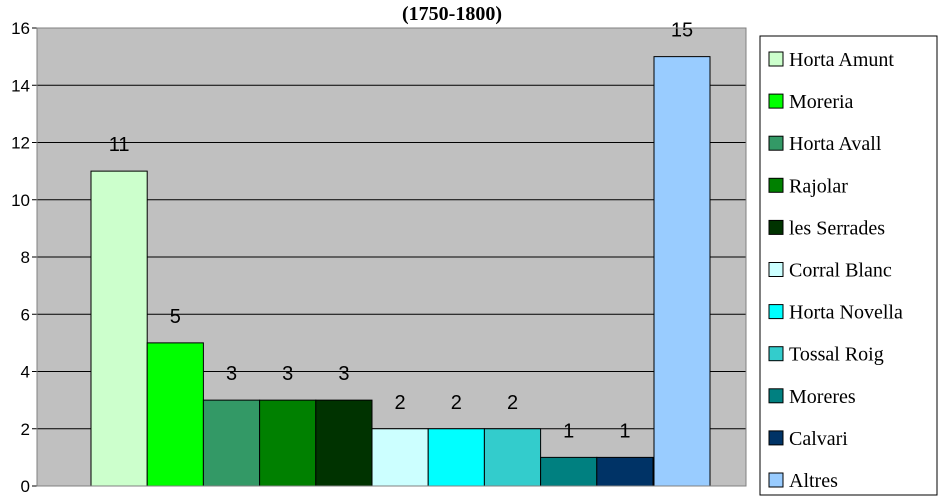 Image resolution: width=942 pixels, height=496 pixels. Describe the element at coordinates (20, 143) in the screenshot. I see `y-tick-label: 12` at that location.